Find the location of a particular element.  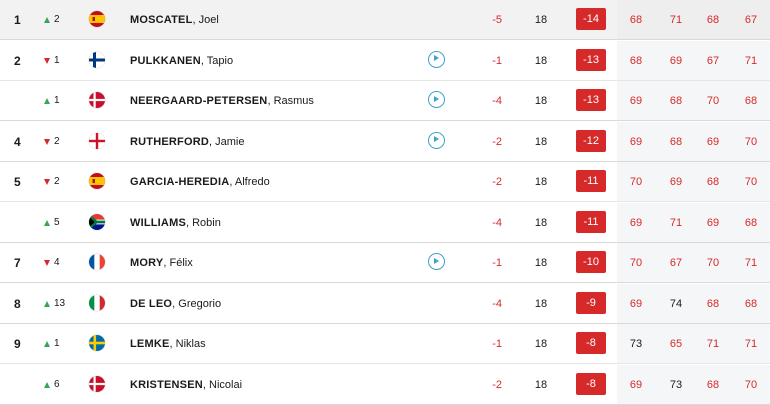

player-first-name: Gregorio is located at coordinates (200, 303).